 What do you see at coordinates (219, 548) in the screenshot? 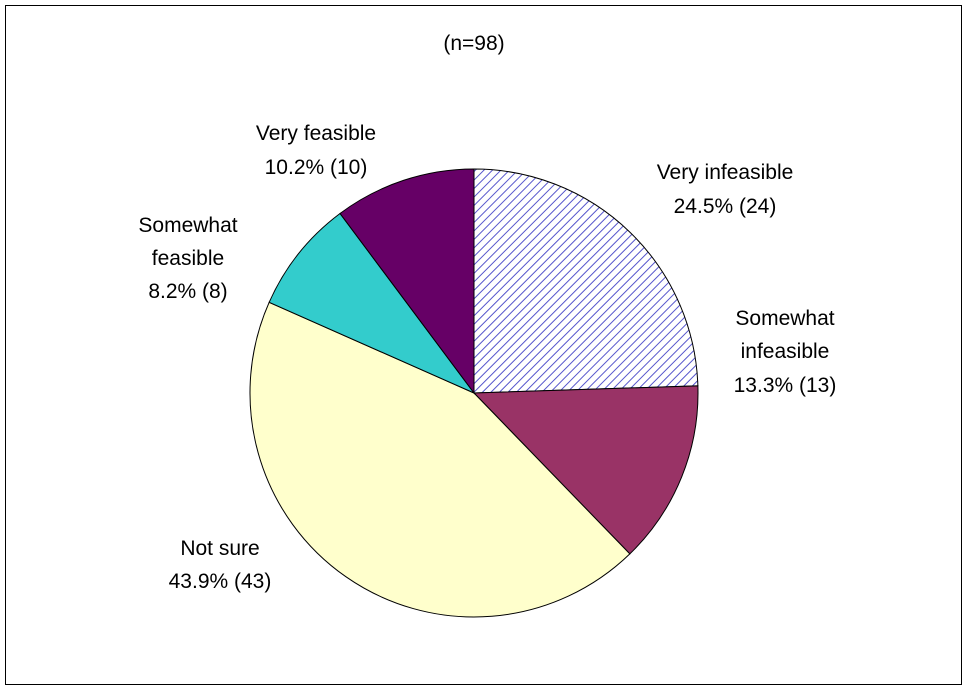
I see `label-not-sure: Not sure` at bounding box center [219, 548].